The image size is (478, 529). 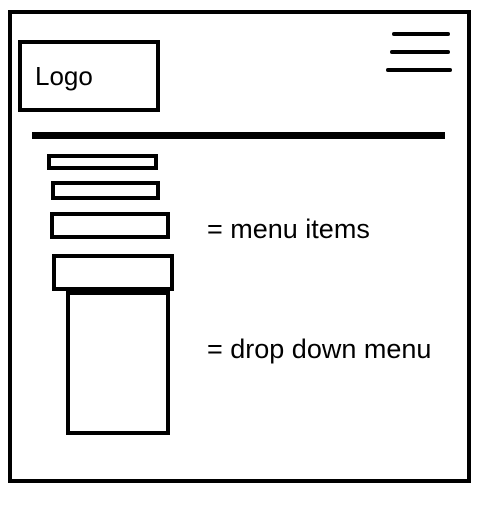 I want to click on dropdown-menu, so click(x=118, y=363).